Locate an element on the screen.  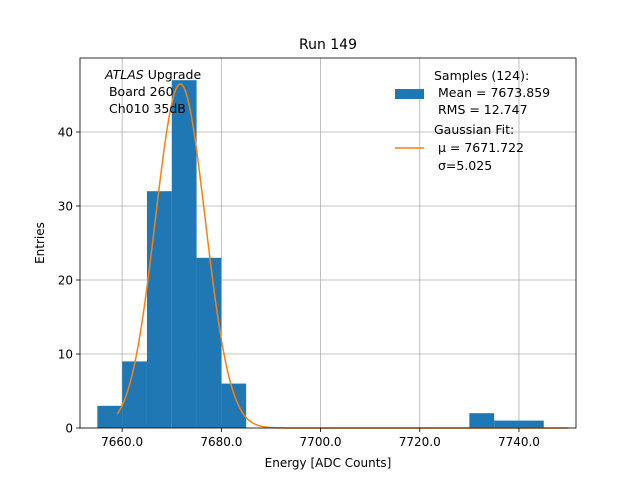
annotation-line-1: ATLAS Upgrade is located at coordinates (152, 74).